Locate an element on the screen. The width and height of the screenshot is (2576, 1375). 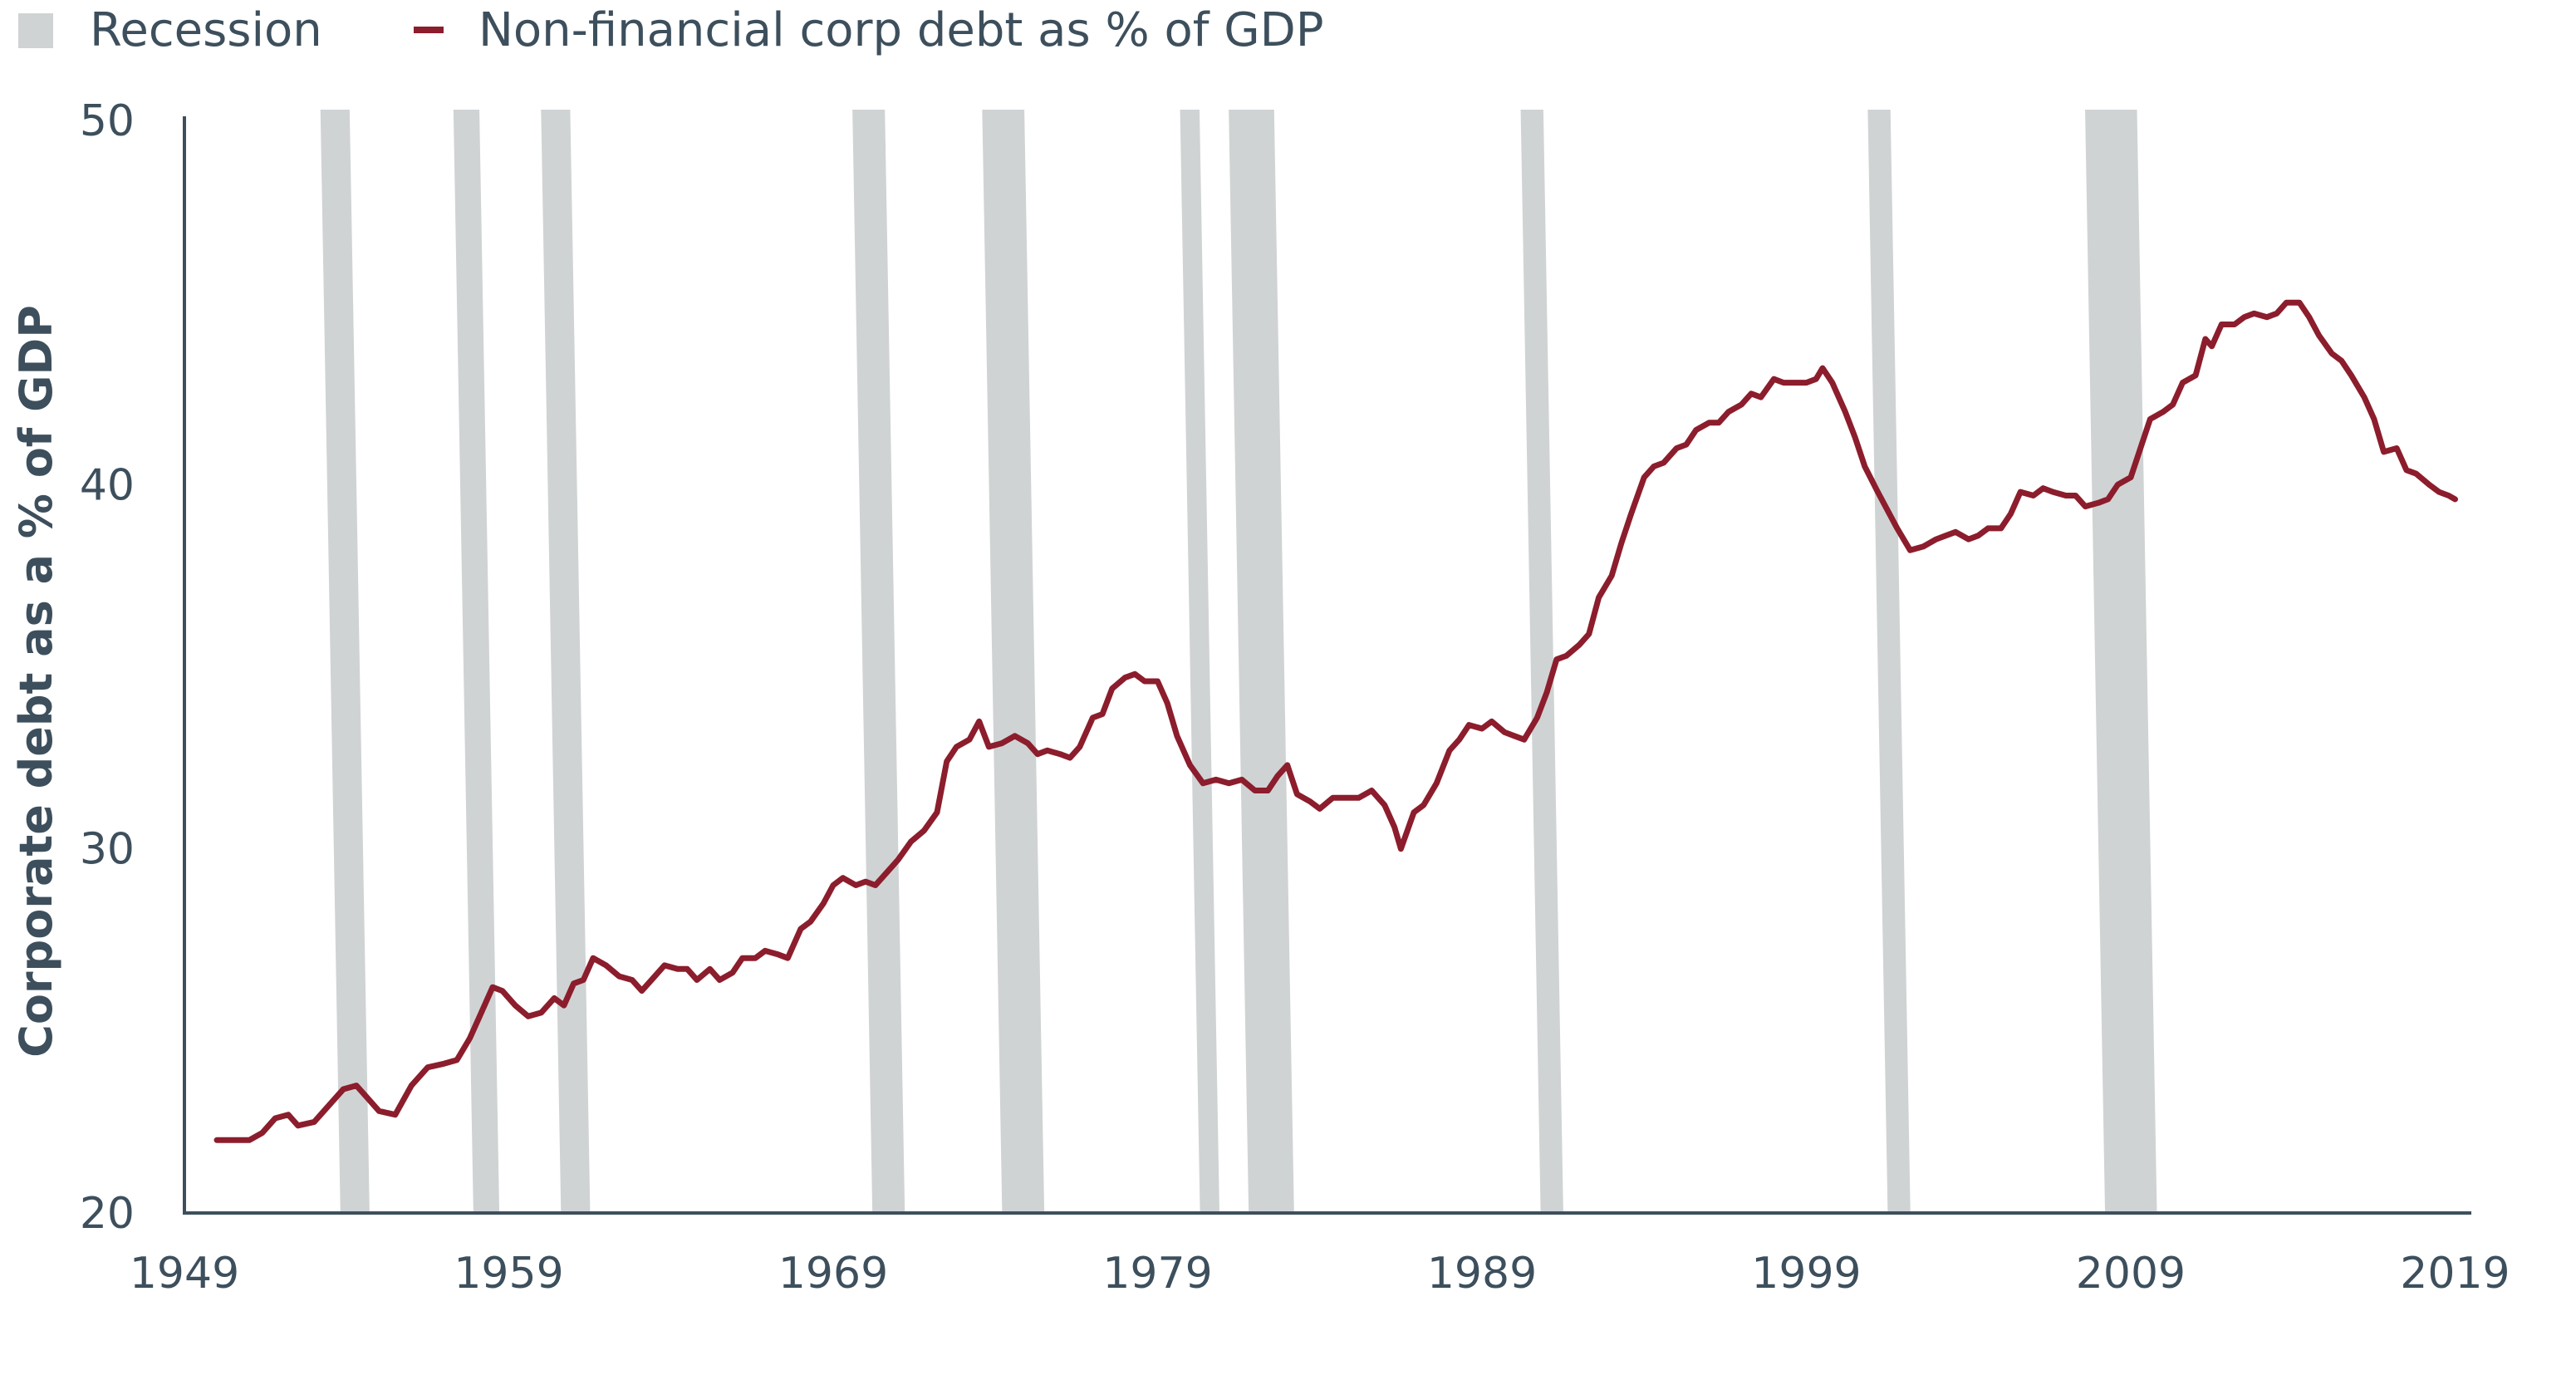
x-tick-label-2019: 2019 is located at coordinates (2455, 1274).